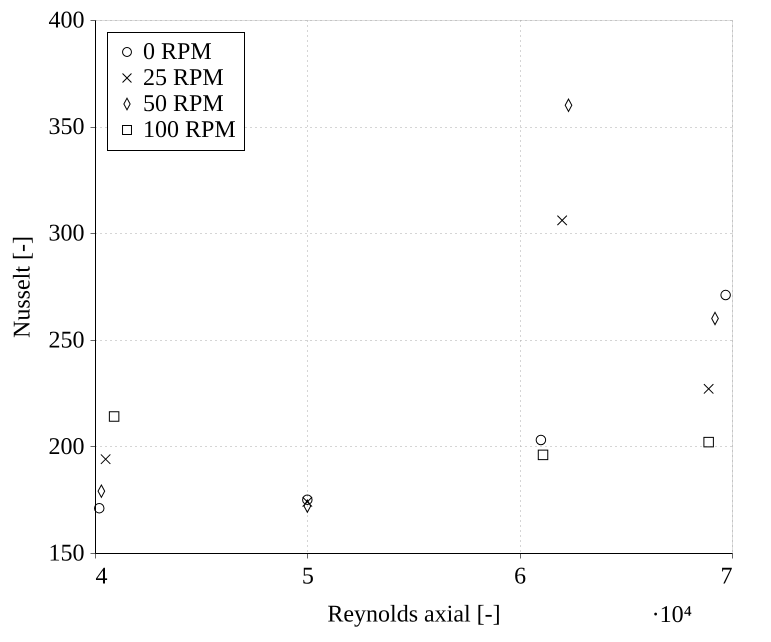  What do you see at coordinates (308, 577) in the screenshot?
I see `x-tick-label: 5` at bounding box center [308, 577].